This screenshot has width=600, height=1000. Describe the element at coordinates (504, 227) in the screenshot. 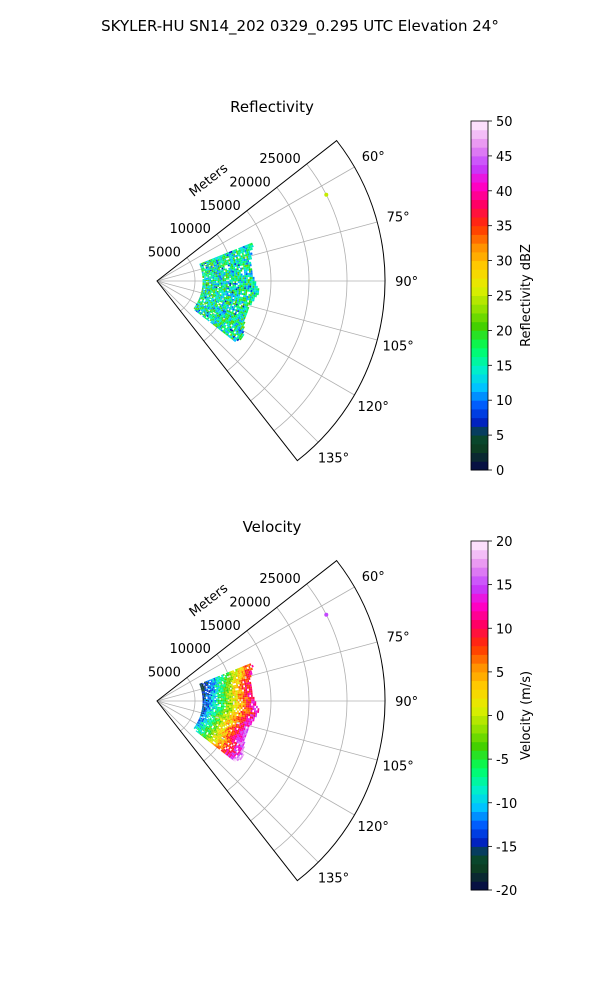

I see `colorbar-tick-label: 35` at that location.